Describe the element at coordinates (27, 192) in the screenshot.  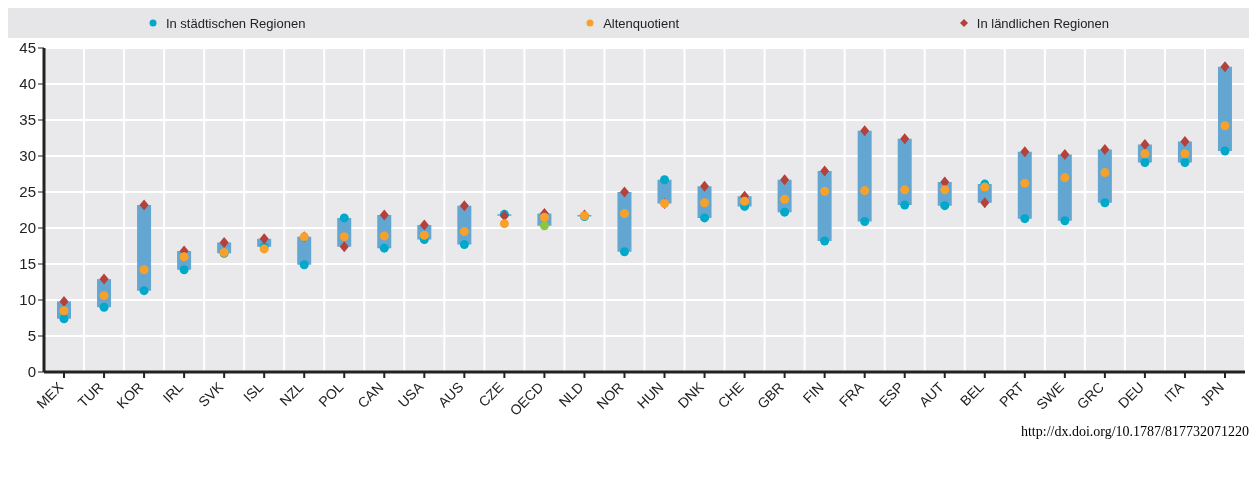
I see `y-tick-label: 25` at that location.